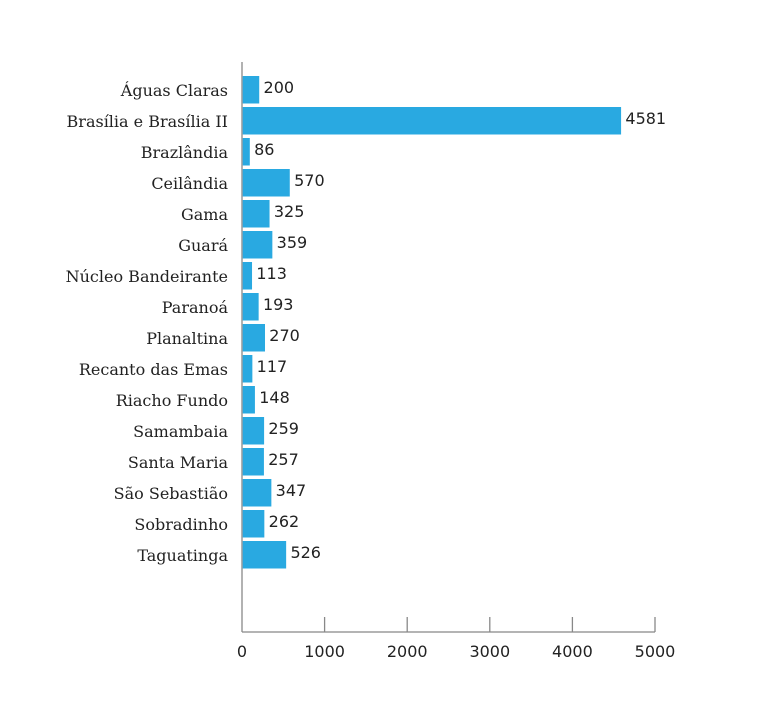 The height and width of the screenshot is (702, 768). I want to click on category-label: Riacho Fundo, so click(172, 400).